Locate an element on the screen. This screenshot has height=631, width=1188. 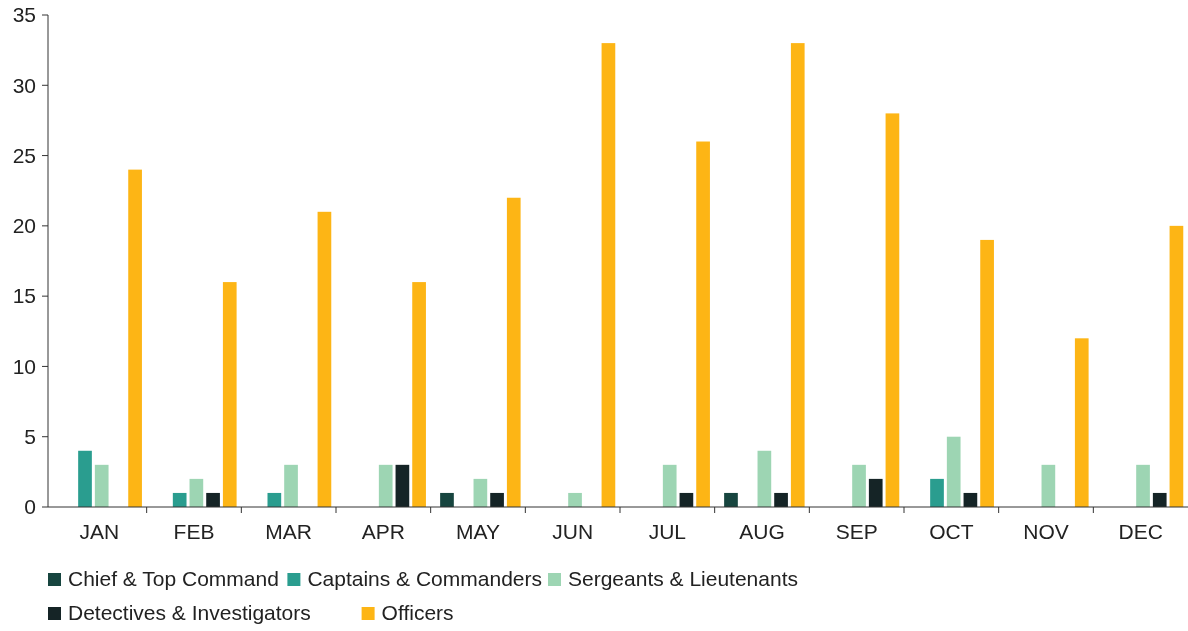
legend-label: Sergeants & Lieutenants is located at coordinates (683, 578).